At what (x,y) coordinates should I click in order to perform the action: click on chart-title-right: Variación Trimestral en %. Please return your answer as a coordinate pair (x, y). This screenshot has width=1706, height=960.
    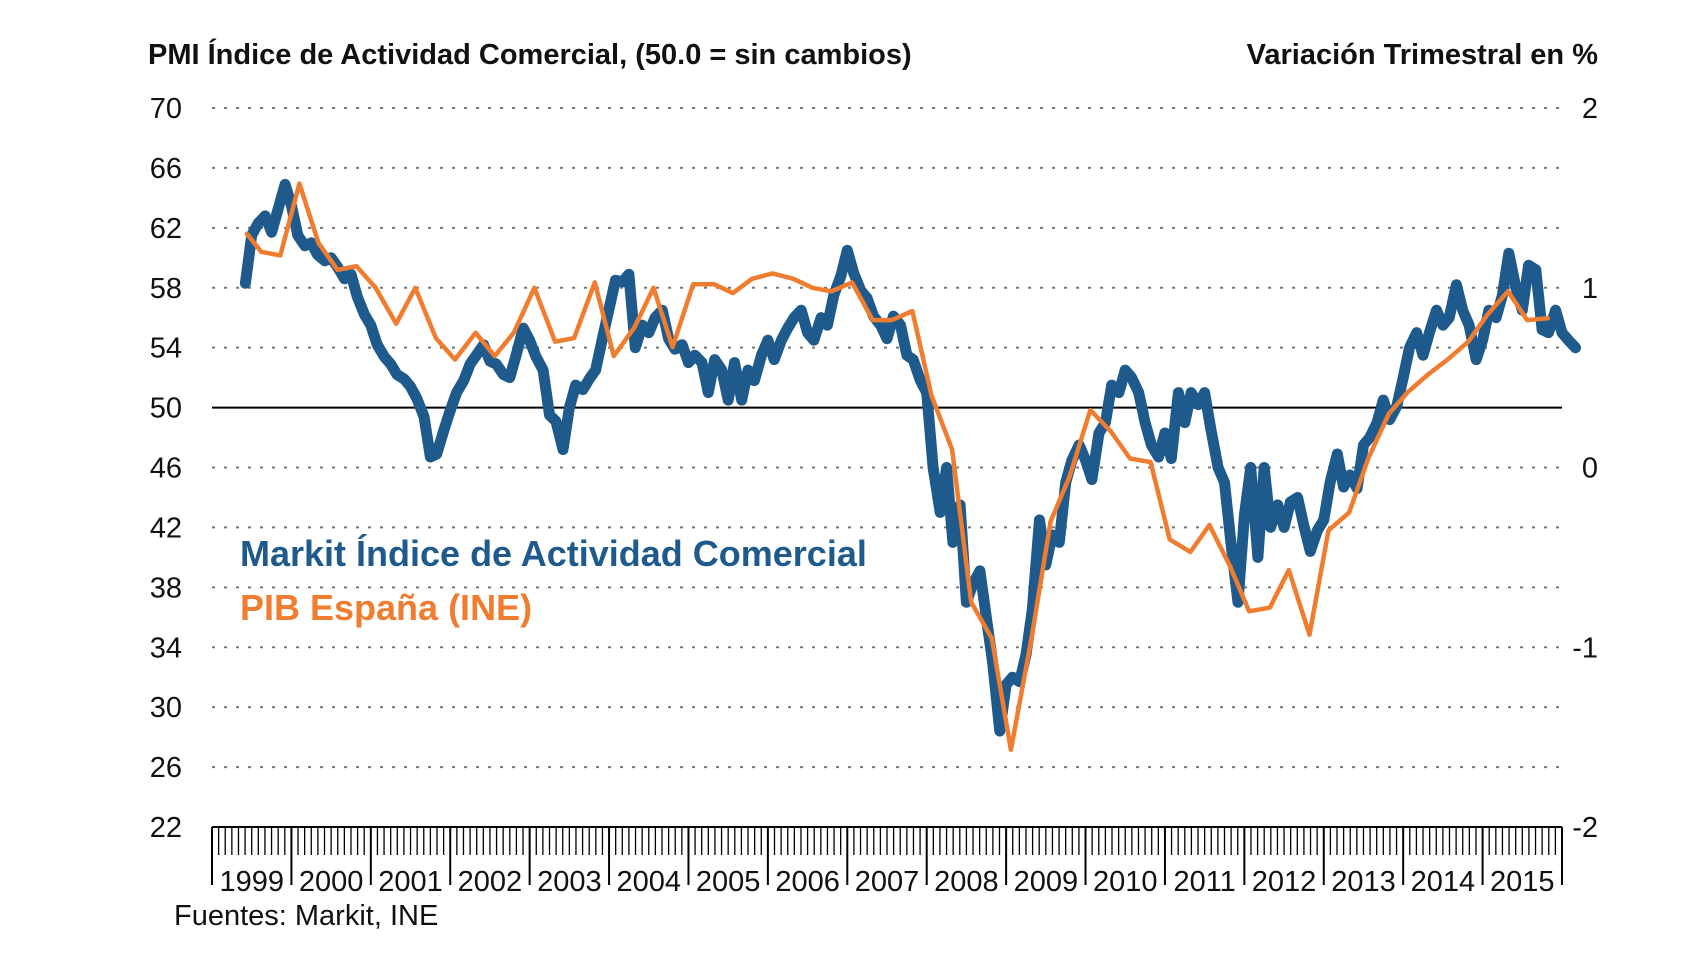
    Looking at the image, I should click on (1423, 55).